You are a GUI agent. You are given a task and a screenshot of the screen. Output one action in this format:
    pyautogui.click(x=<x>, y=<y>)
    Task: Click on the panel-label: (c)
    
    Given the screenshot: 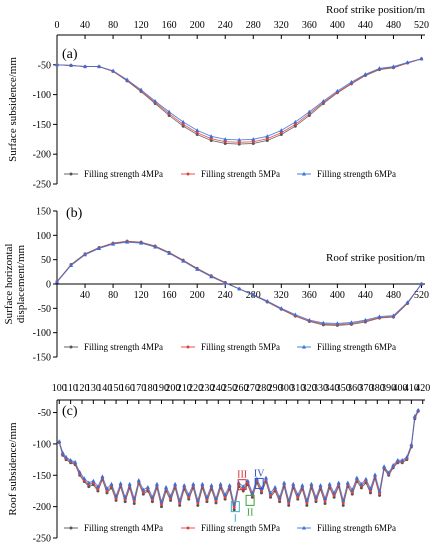 What is the action you would take?
    pyautogui.click(x=70, y=411)
    